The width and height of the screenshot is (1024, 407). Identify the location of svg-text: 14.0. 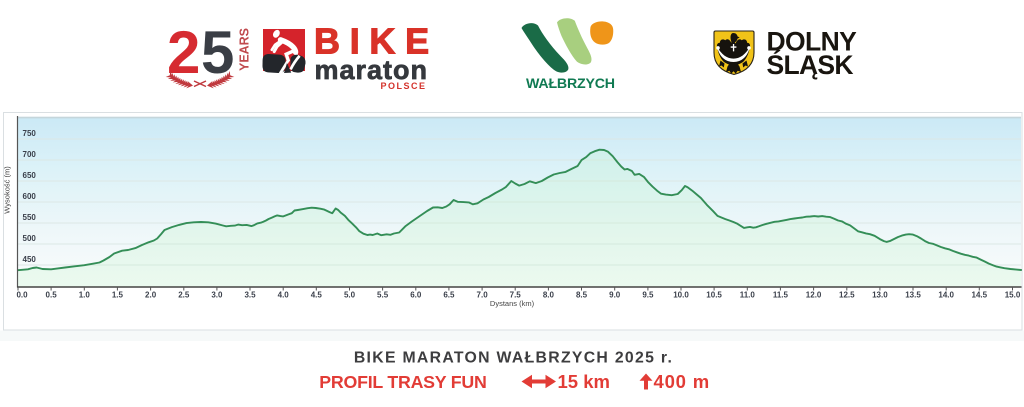
(946, 295).